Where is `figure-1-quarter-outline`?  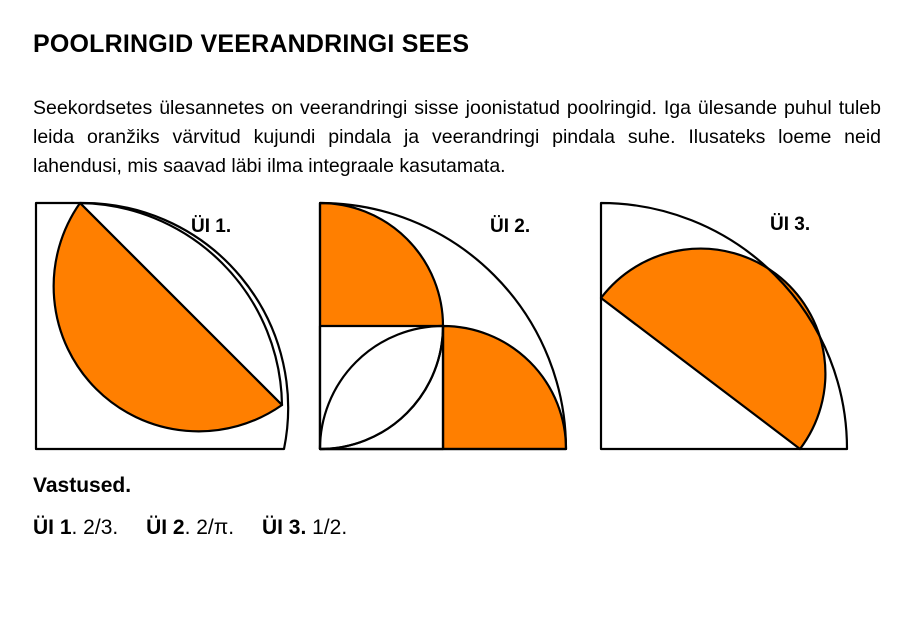 figure-1-quarter-outline is located at coordinates (162, 326).